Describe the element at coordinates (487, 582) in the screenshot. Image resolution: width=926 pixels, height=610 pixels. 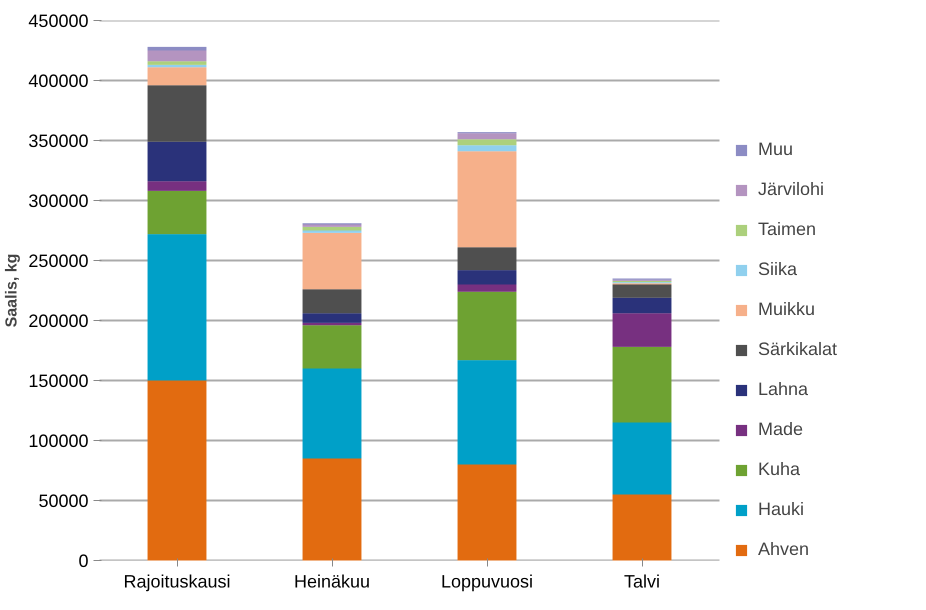
I see `x-tick-label: Loppuvuosi` at that location.